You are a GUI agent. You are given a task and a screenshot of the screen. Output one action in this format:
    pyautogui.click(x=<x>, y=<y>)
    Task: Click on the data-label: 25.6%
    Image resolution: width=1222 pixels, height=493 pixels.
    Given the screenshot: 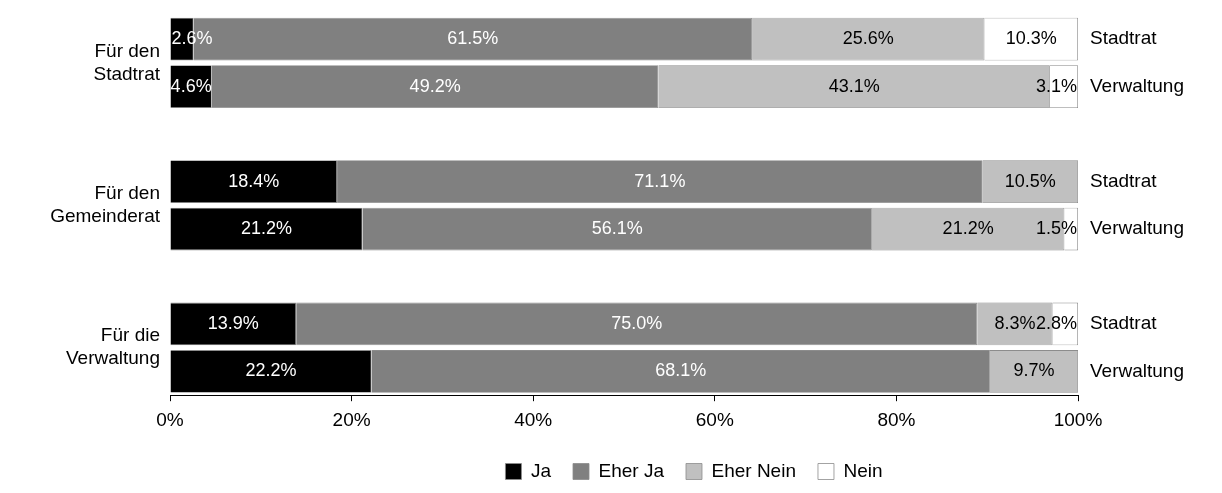 What is the action you would take?
    pyautogui.click(x=868, y=38)
    